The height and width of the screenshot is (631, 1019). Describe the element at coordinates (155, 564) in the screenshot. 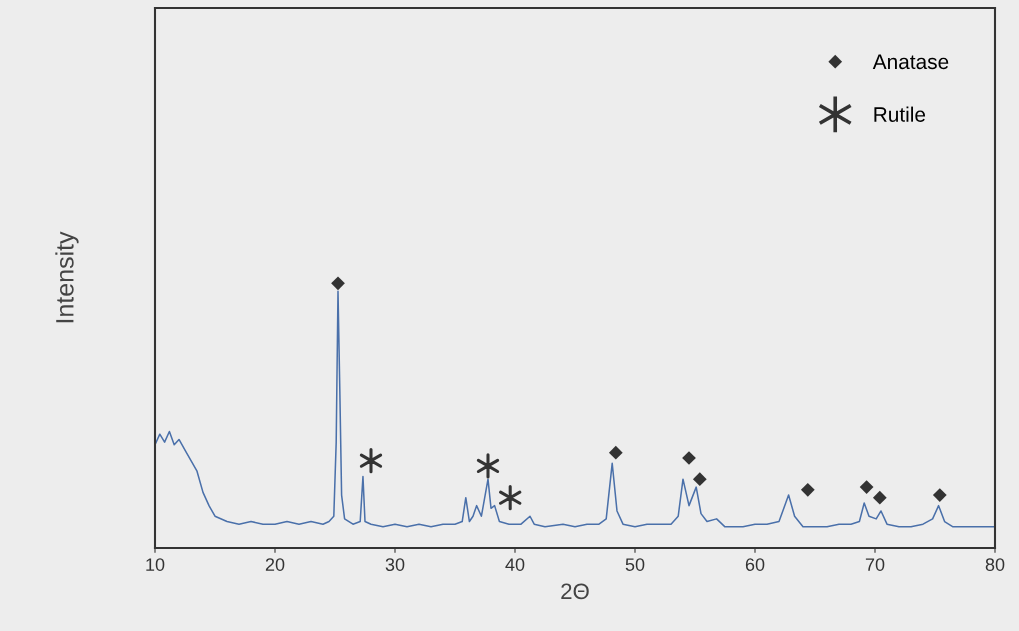

I see `x-tick-label: 10` at that location.